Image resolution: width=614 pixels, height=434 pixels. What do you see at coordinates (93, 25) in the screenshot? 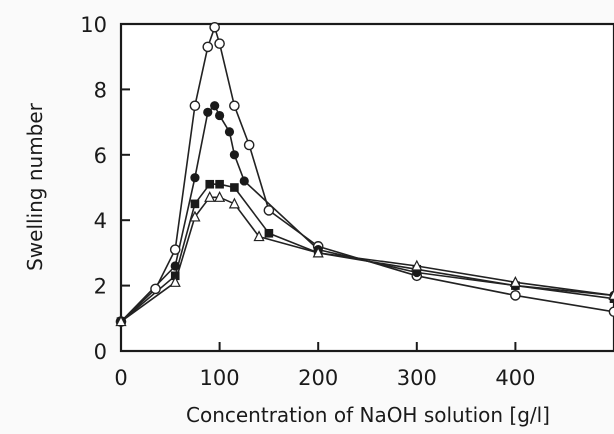
I see `y-tick-label: 10` at bounding box center [93, 25].